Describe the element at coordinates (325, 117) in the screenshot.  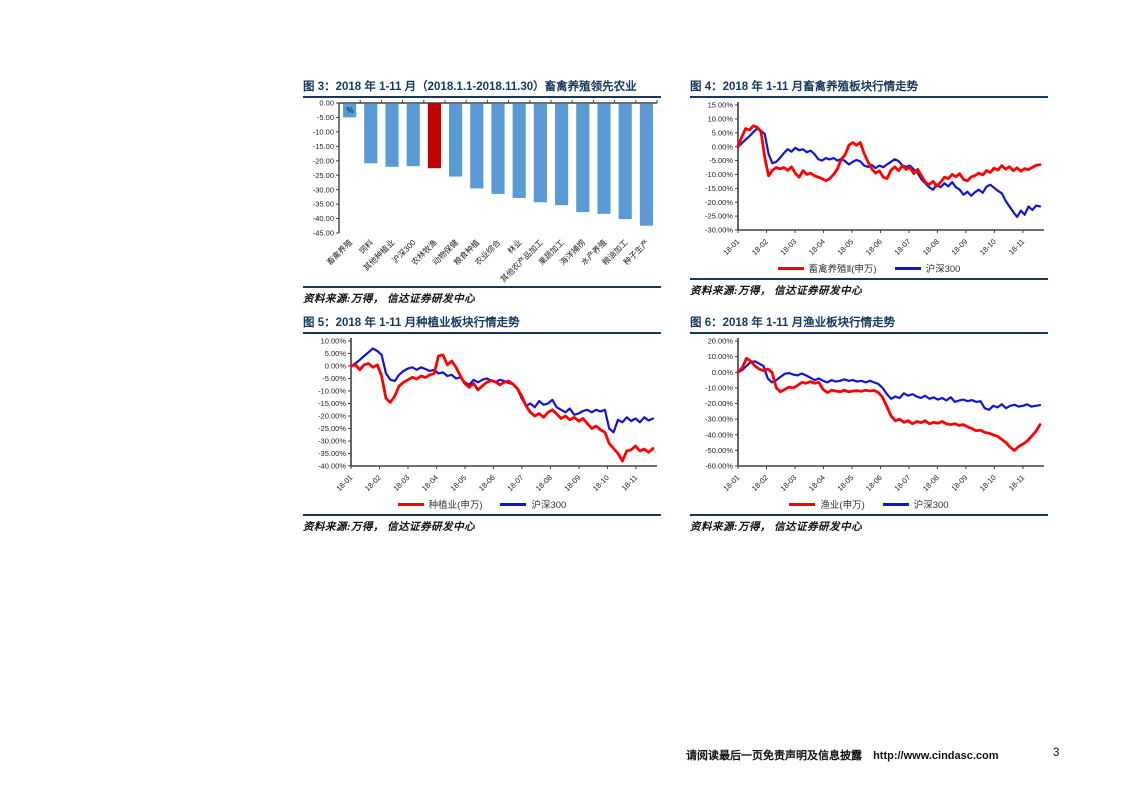
I see `svg-text: -5.00` at that location.